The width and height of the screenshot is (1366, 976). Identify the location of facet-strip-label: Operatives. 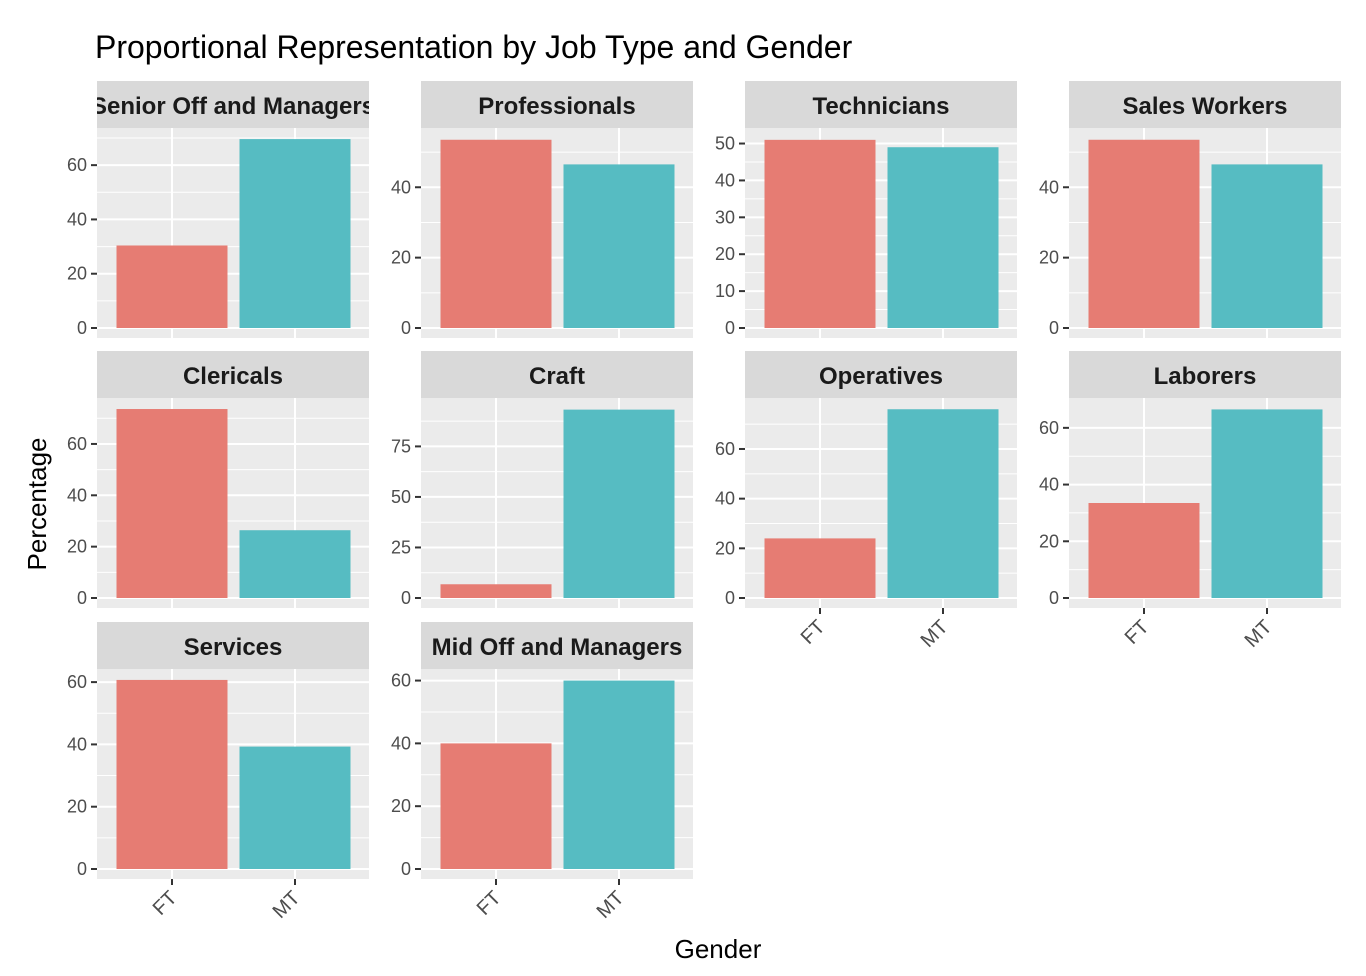
(881, 376).